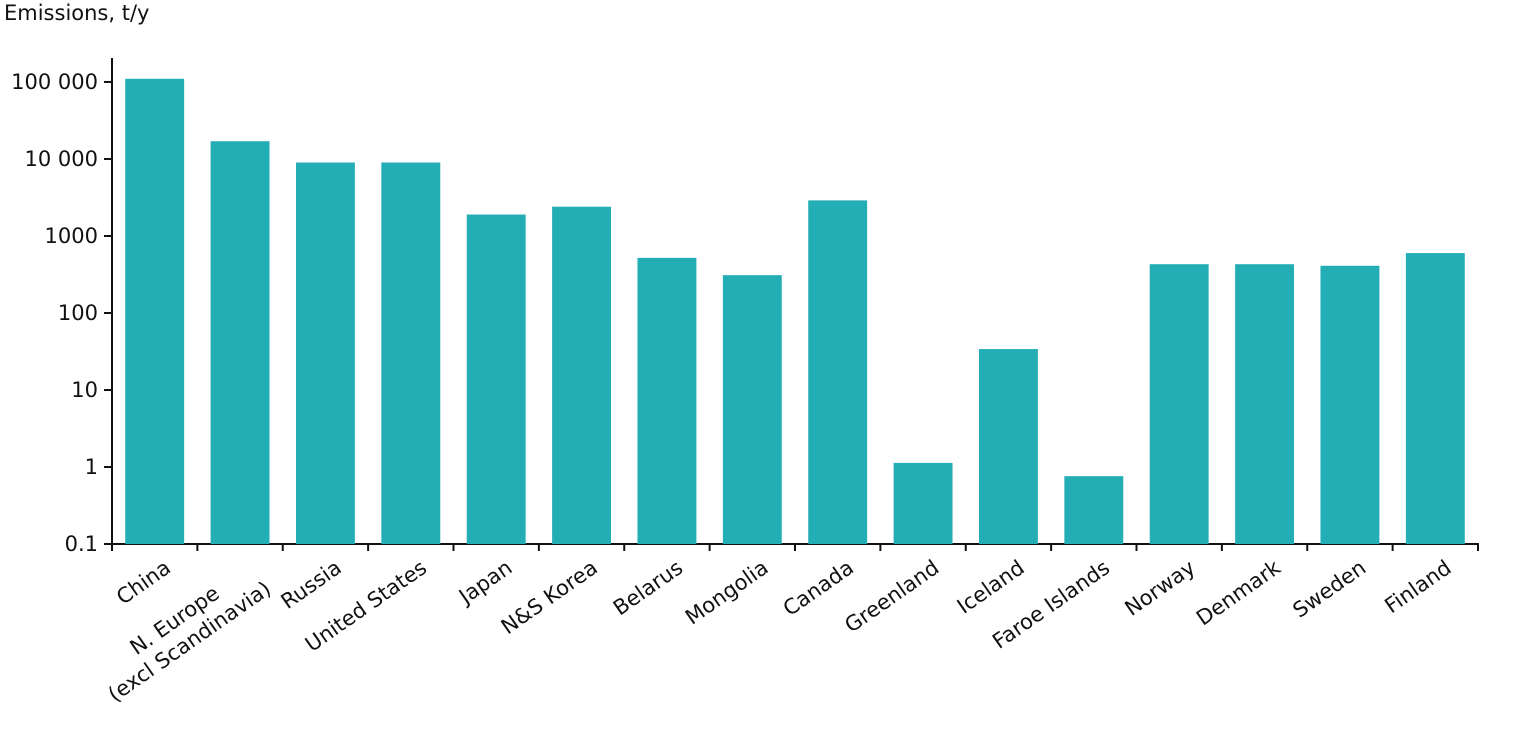  I want to click on x-tick-label-group: China, so click(143, 582).